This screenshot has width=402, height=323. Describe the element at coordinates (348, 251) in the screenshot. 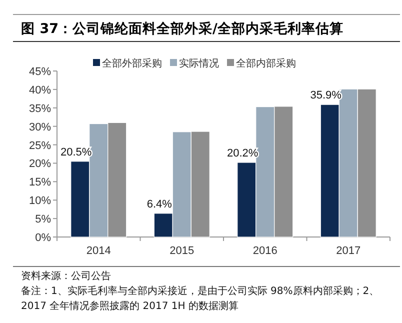

I see `x-tick-label: 2017` at that location.